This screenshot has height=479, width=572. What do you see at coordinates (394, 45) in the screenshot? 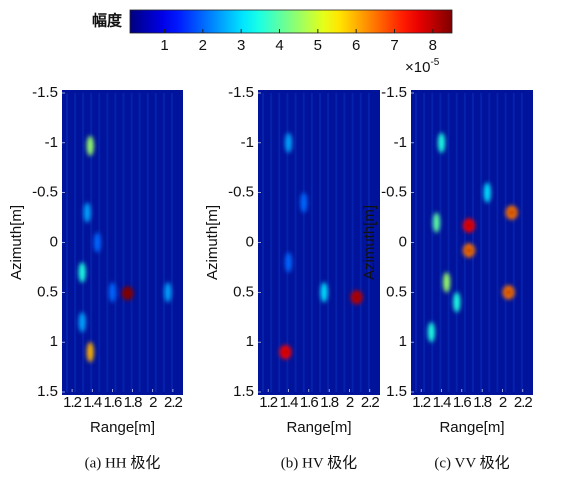
I see `colorbar-tick-label: 7` at bounding box center [394, 45].